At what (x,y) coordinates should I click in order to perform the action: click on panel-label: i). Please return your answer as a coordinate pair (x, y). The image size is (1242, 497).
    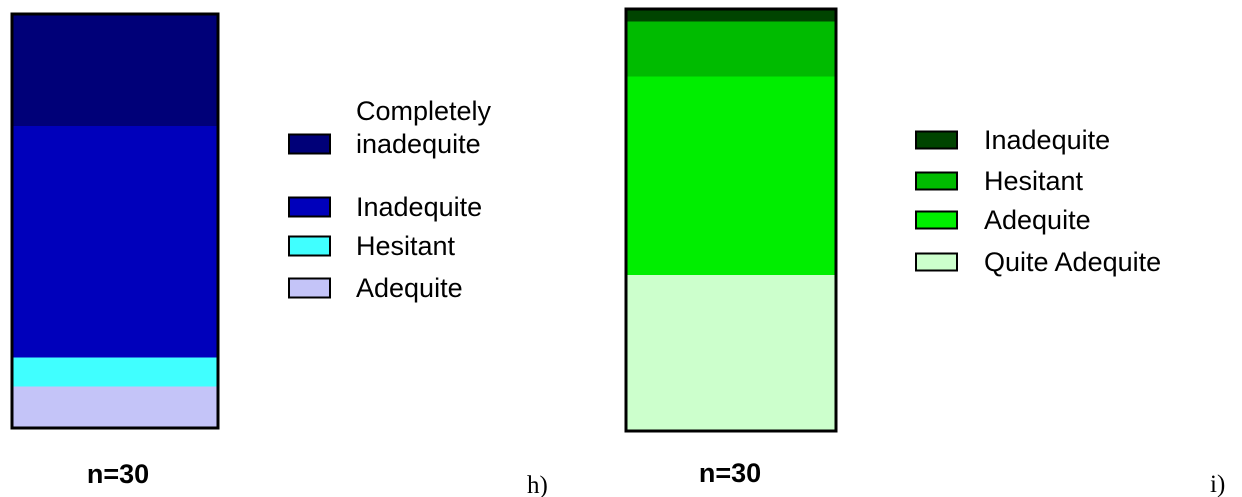
    Looking at the image, I should click on (1217, 484).